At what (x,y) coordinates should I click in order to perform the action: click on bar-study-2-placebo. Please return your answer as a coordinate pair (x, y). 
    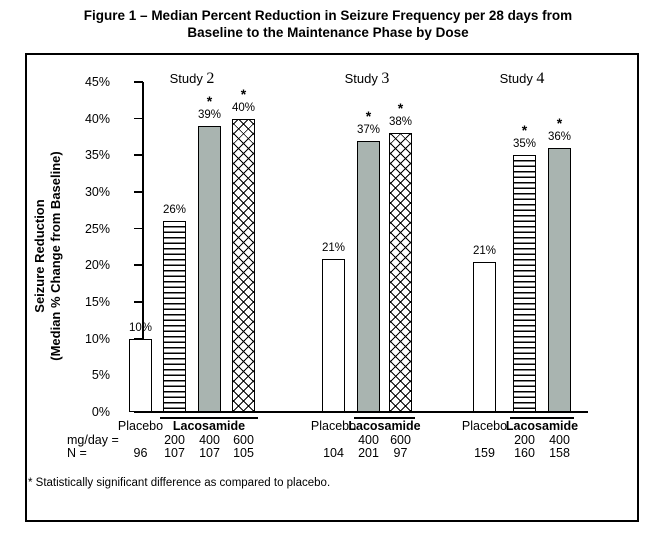
    Looking at the image, I should click on (140, 375).